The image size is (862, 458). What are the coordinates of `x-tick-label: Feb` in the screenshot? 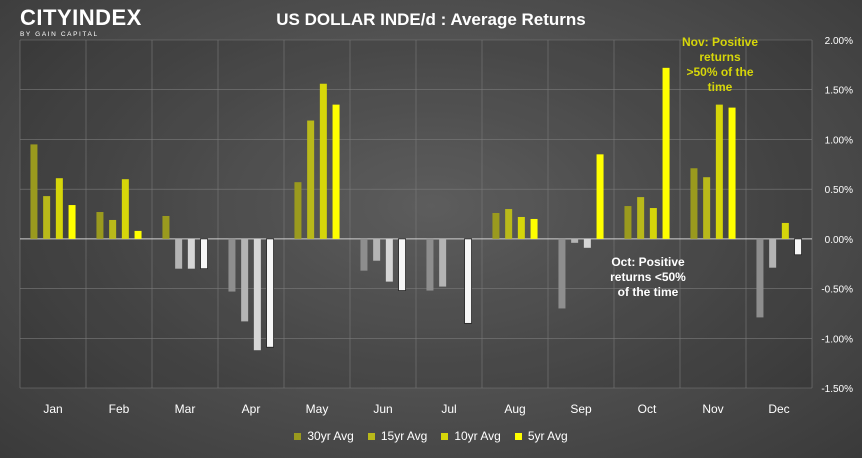 It's located at (119, 409).